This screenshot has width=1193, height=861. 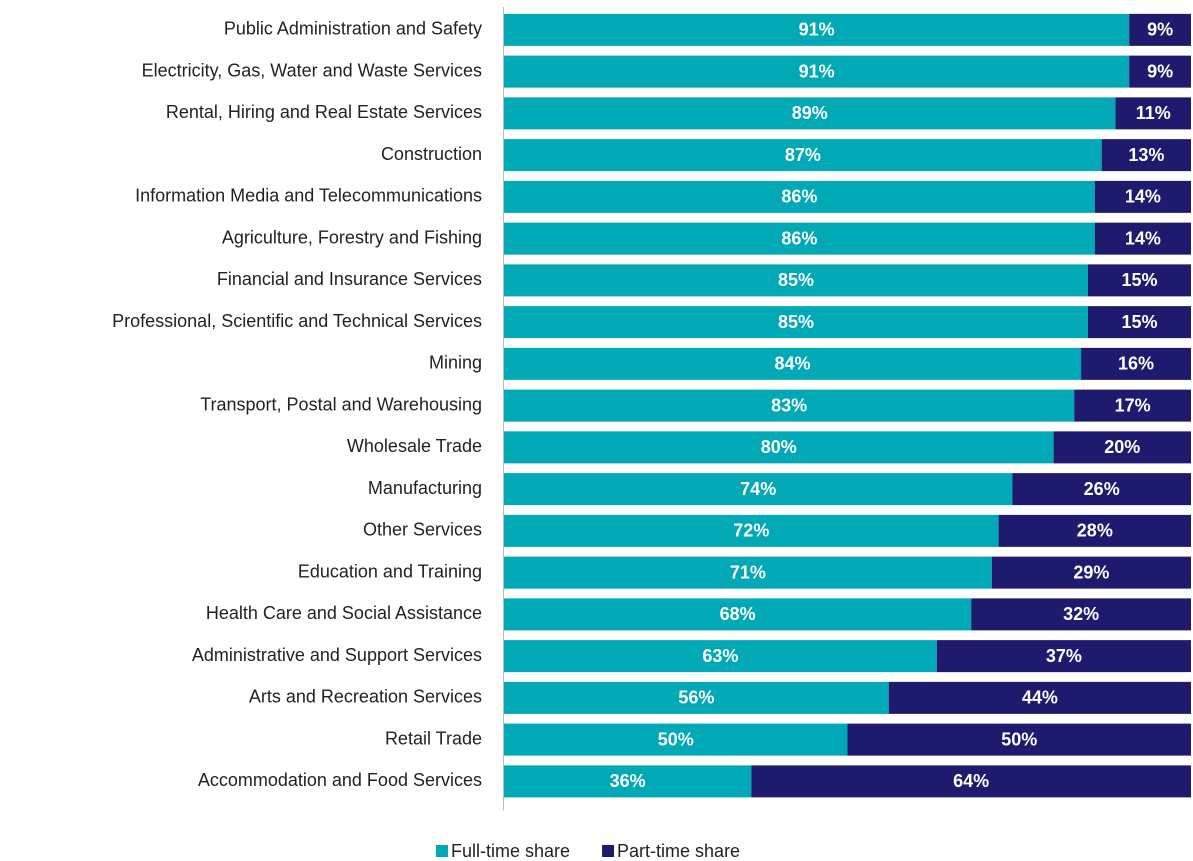 I want to click on value-label: 87%, so click(x=803, y=155).